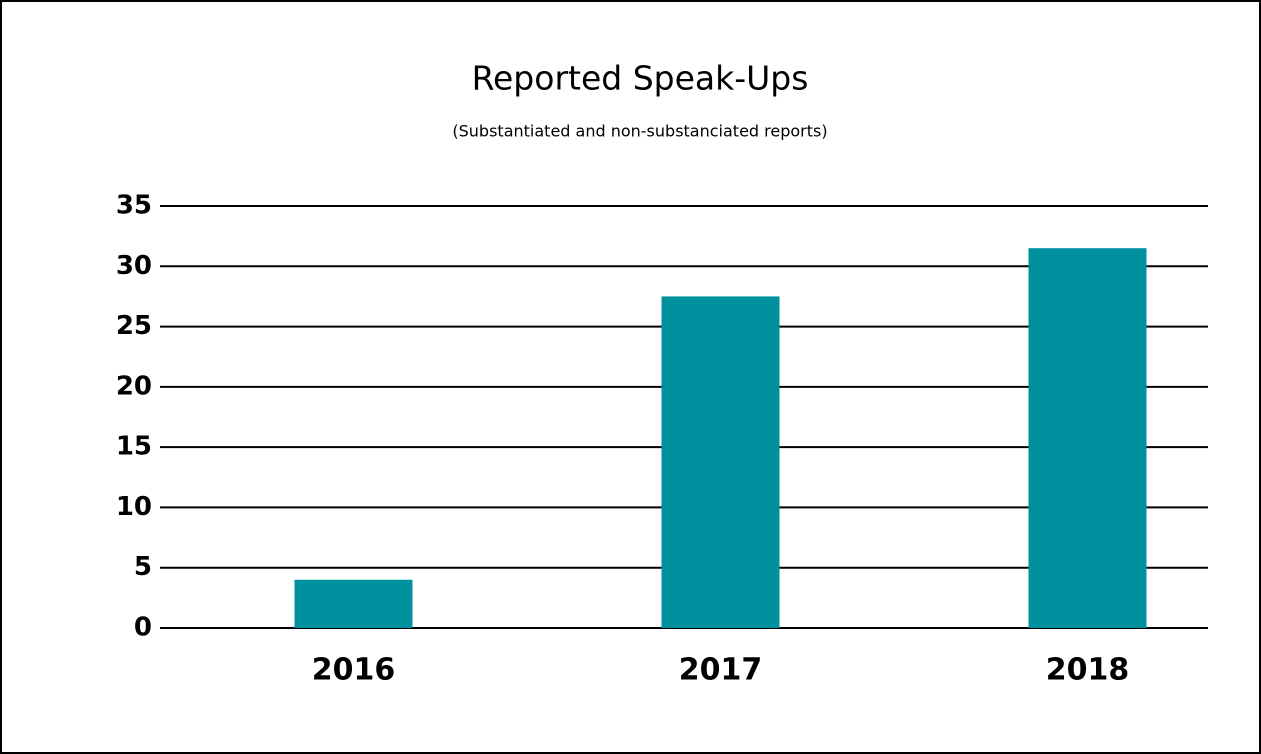 This screenshot has width=1261, height=754. What do you see at coordinates (134, 206) in the screenshot?
I see `y-tick-label: 35` at bounding box center [134, 206].